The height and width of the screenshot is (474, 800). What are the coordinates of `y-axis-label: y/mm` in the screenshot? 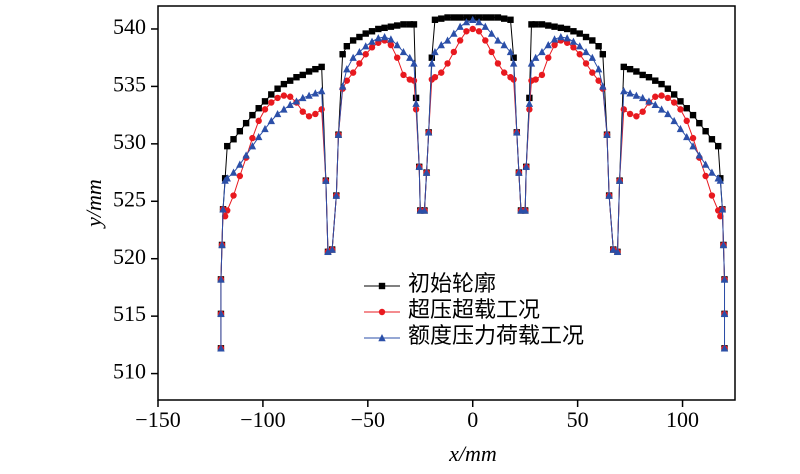 It's located at (93, 204).